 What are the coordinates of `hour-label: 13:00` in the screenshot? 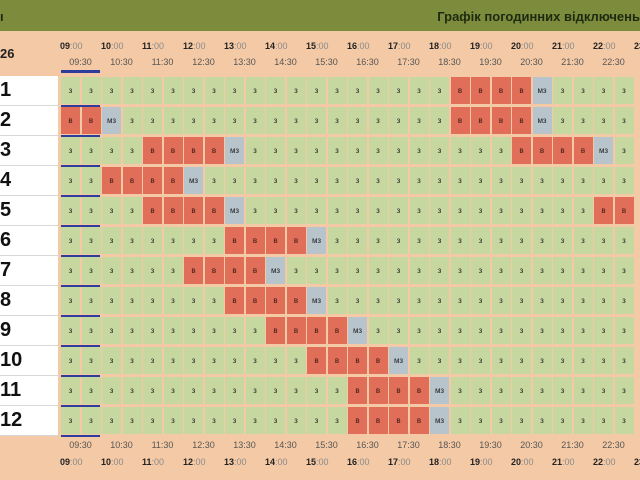 It's located at (235, 46).